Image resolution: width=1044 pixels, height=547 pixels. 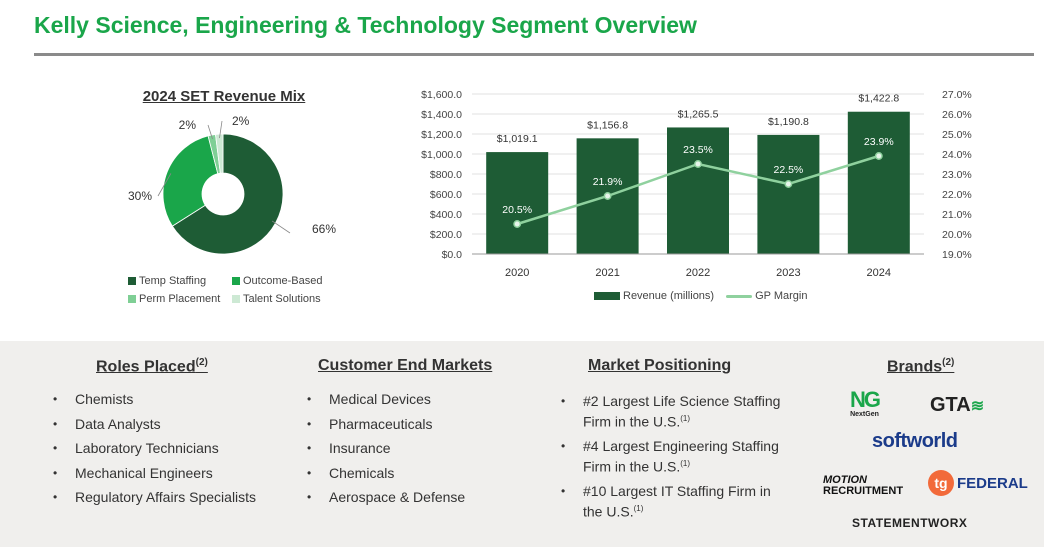 What do you see at coordinates (607, 273) in the screenshot?
I see `x-tick-label: 2021` at bounding box center [607, 273].